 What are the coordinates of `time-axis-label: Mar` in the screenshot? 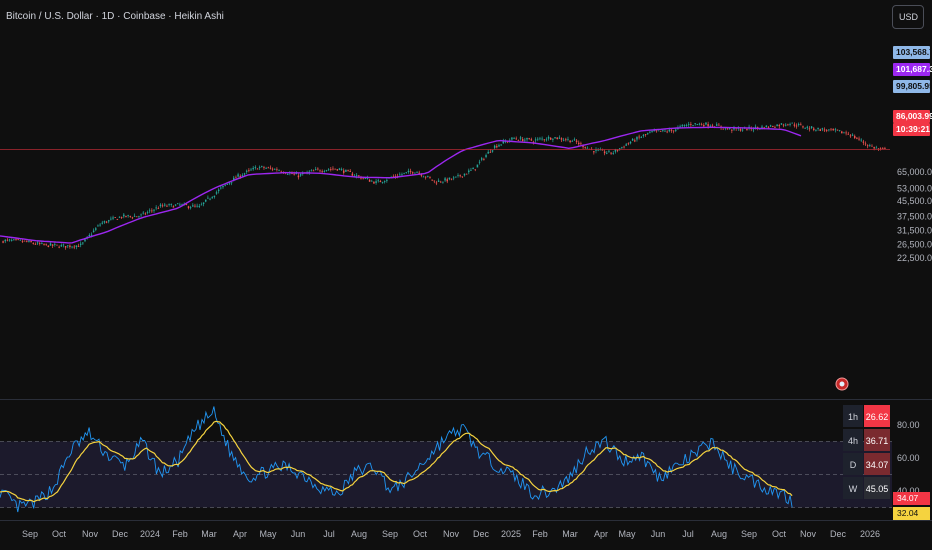 It's located at (209, 534).